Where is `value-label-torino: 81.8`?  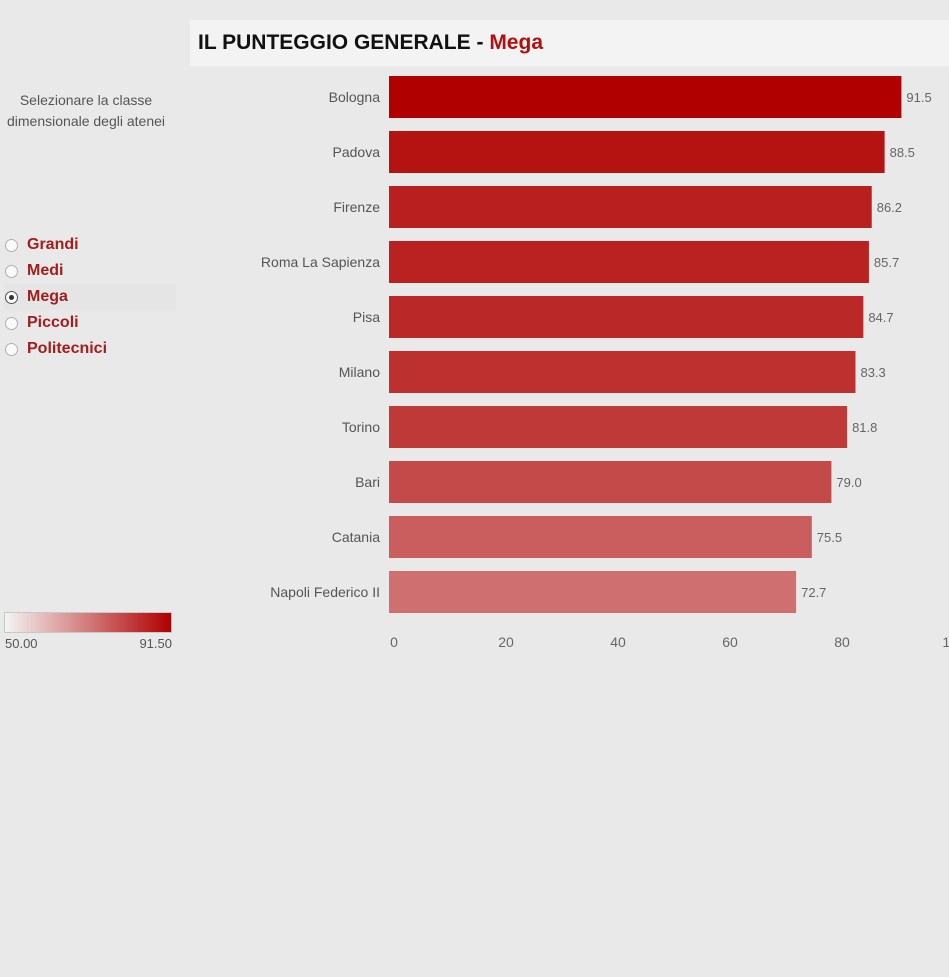
value-label-torino: 81.8 is located at coordinates (864, 427).